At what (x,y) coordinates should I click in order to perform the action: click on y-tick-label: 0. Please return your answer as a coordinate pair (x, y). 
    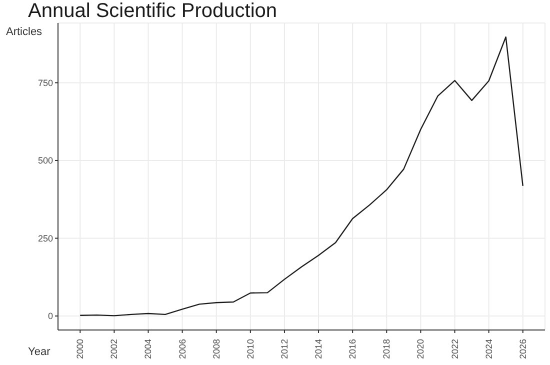
    Looking at the image, I should click on (50, 316).